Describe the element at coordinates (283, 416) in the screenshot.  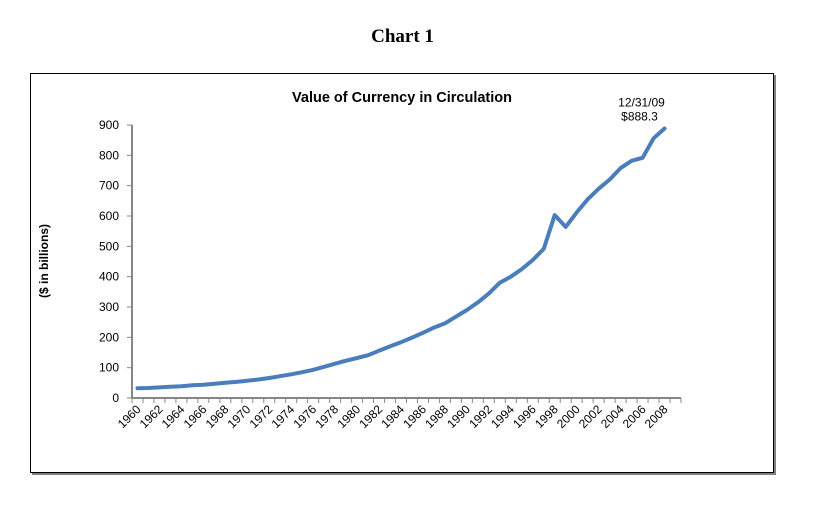
I see `x-tick-label: 1974` at that location.